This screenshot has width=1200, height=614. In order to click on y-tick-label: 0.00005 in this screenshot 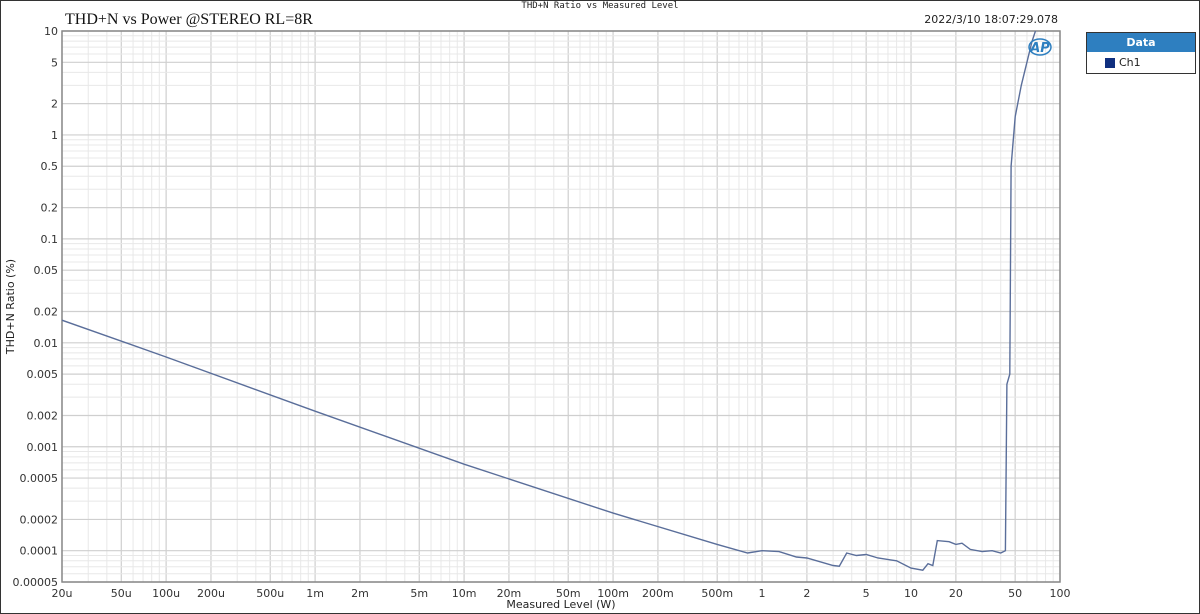, I will do `click(36, 582)`.